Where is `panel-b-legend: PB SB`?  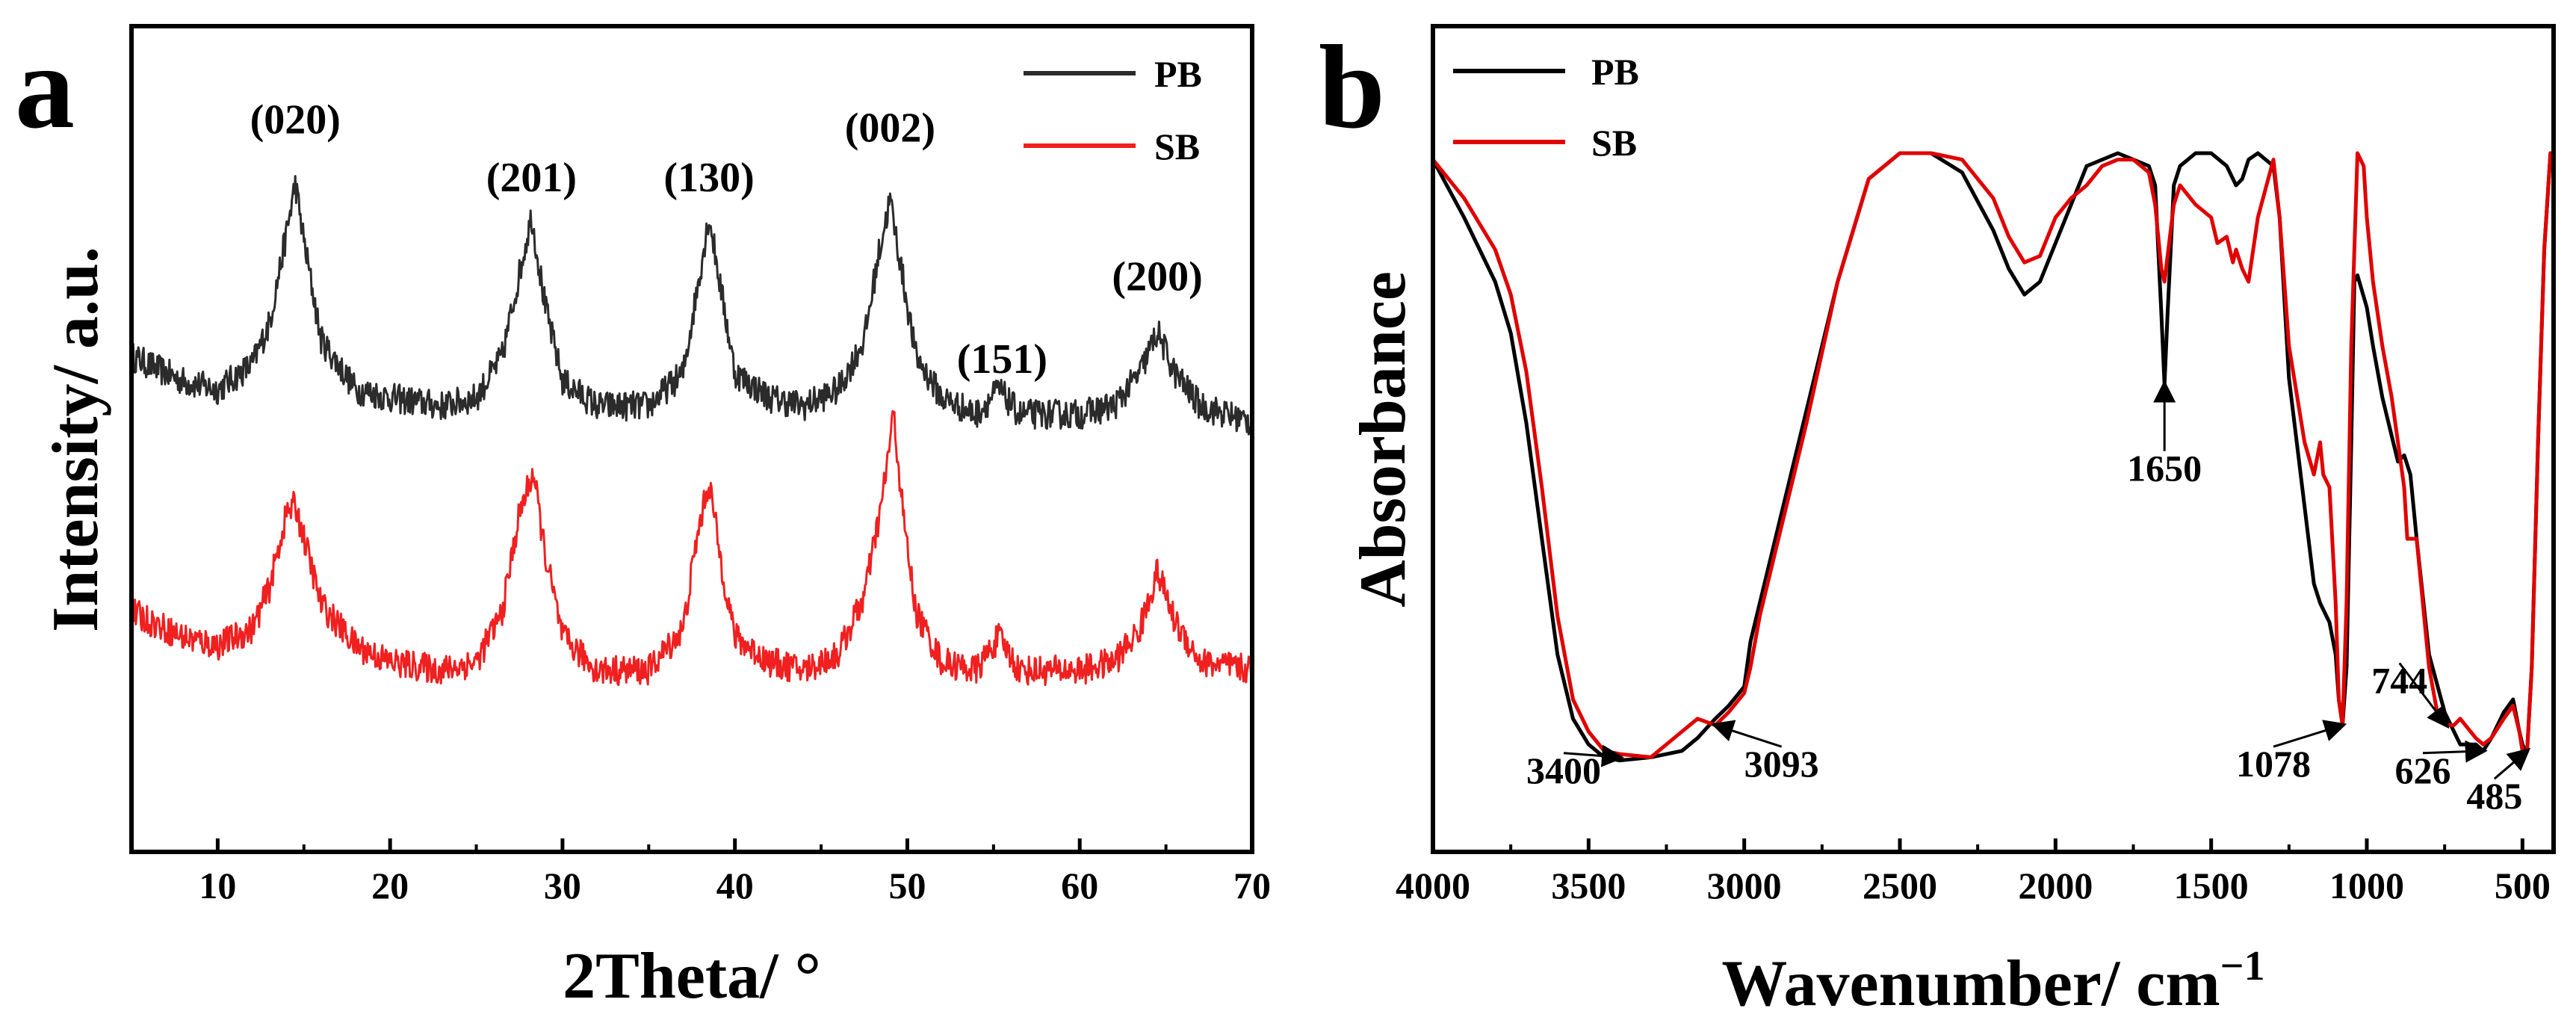 panel-b-legend: PB SB is located at coordinates (1546, 107).